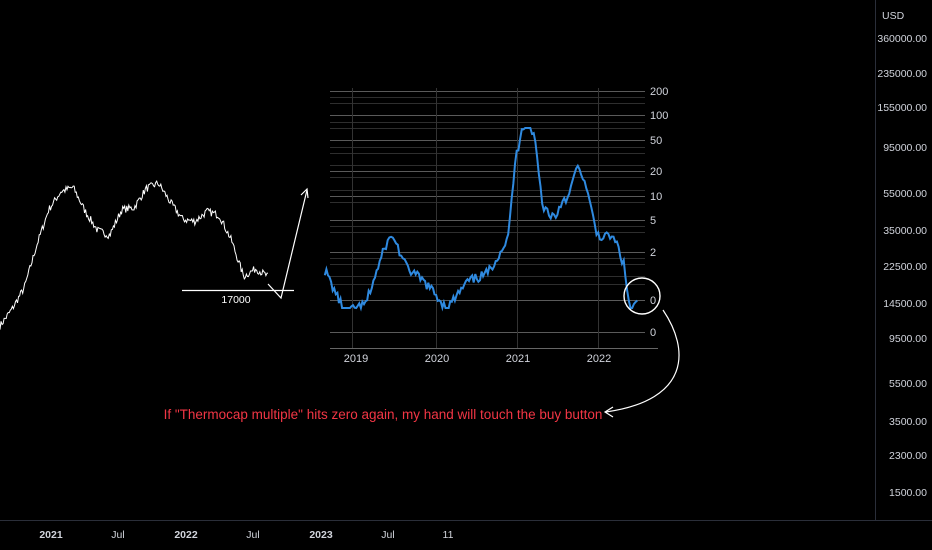 The image size is (932, 550). What do you see at coordinates (902, 108) in the screenshot?
I see `price-tick-label: 155000.00` at bounding box center [902, 108].